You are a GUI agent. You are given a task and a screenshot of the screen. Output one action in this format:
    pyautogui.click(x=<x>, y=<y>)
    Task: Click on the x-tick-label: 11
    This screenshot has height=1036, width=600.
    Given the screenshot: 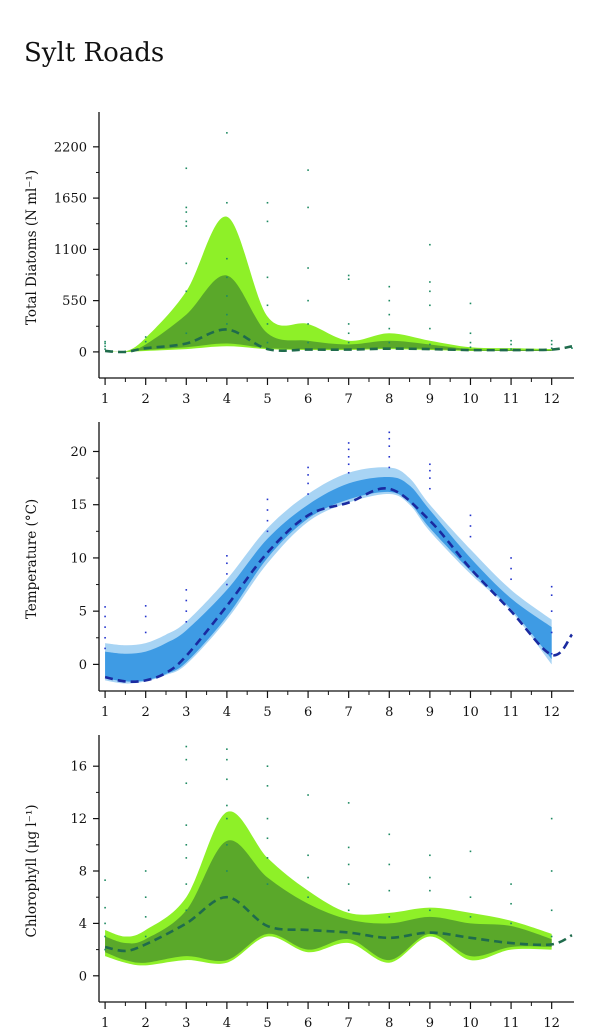 What is the action you would take?
    pyautogui.click(x=511, y=712)
    